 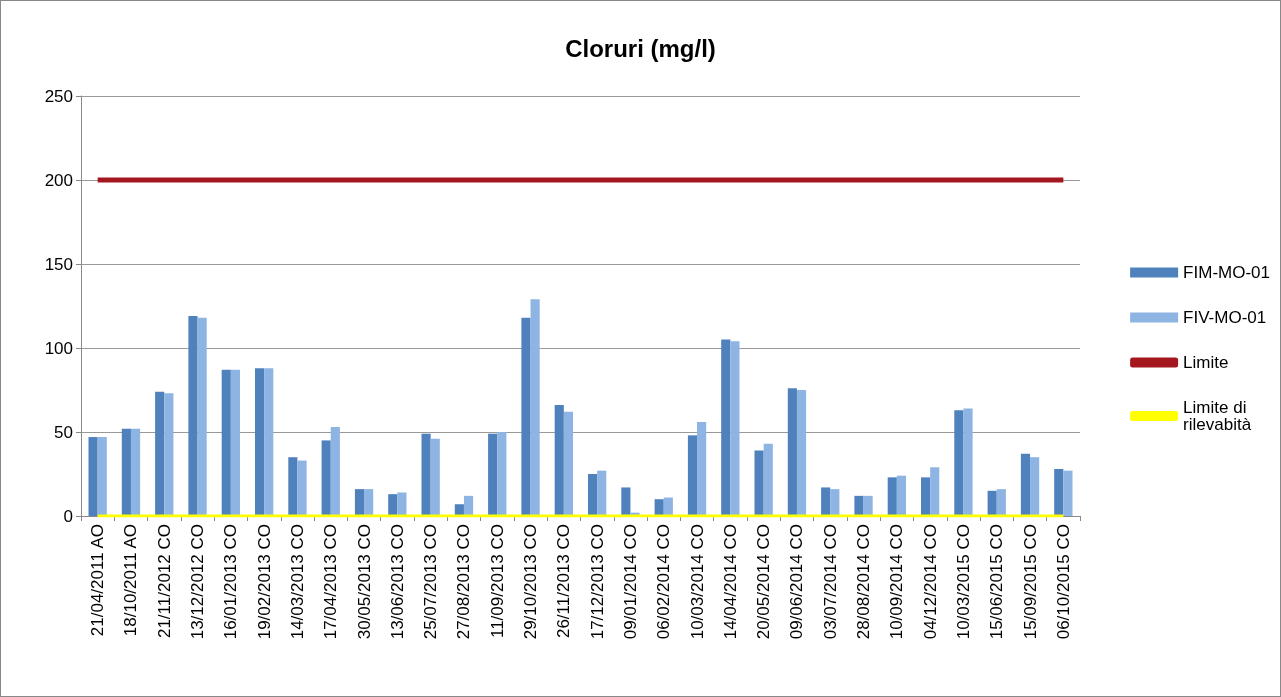 I want to click on x-tick-label: 06/02/2014 CO, so click(x=664, y=582).